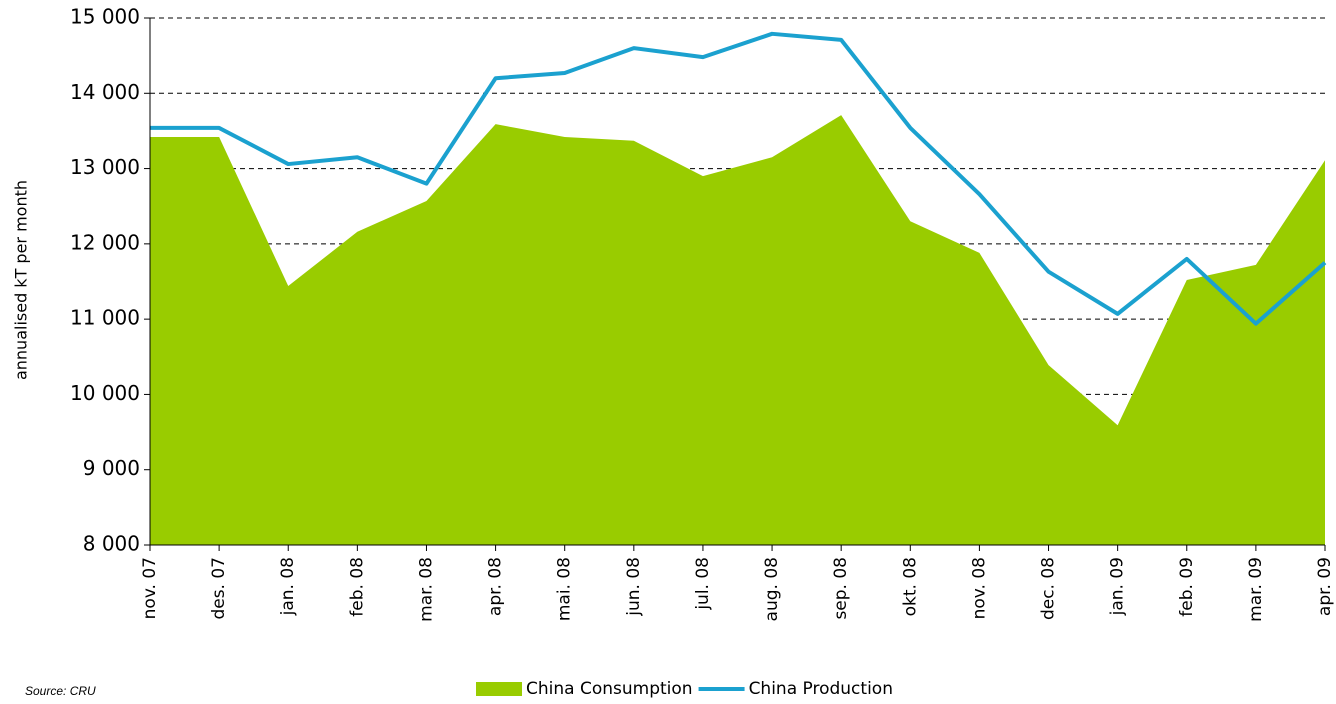 Image resolution: width=1336 pixels, height=704 pixels. I want to click on y-tick-label: 14 000, so click(105, 92).